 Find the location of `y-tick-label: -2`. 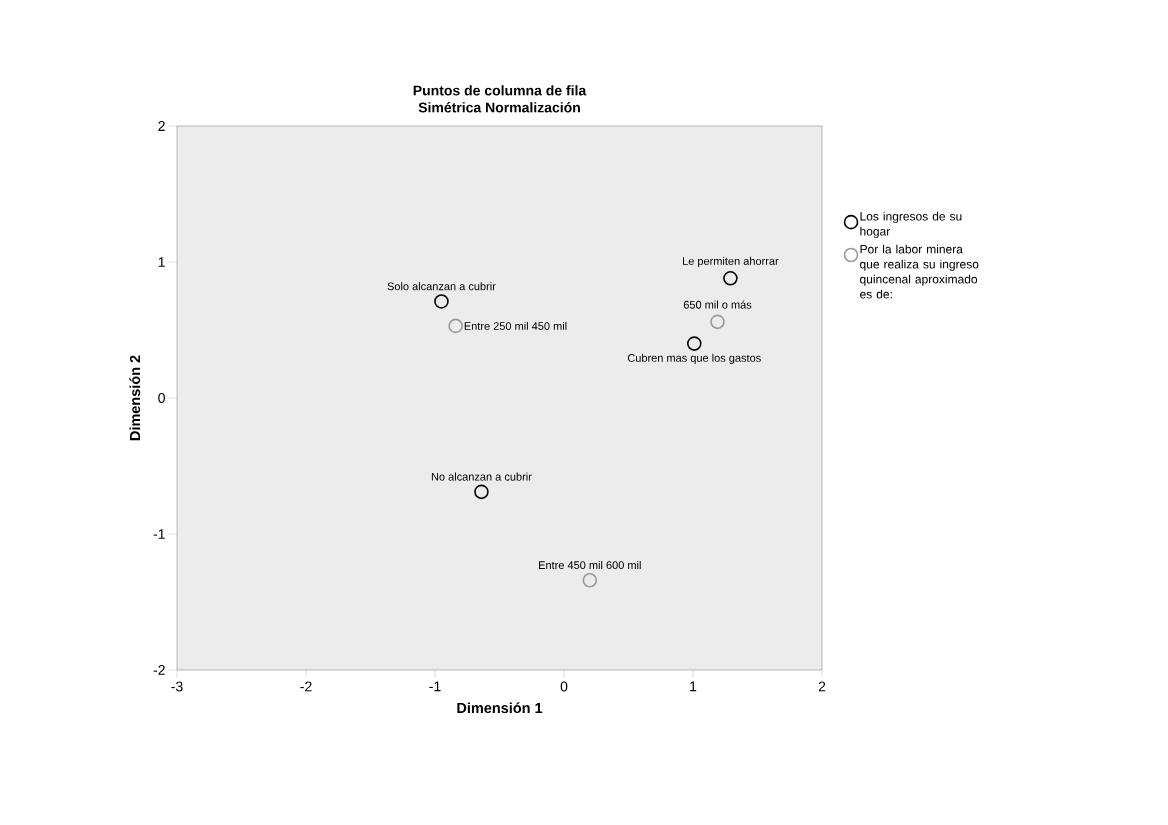

y-tick-label: -2 is located at coordinates (159, 670).